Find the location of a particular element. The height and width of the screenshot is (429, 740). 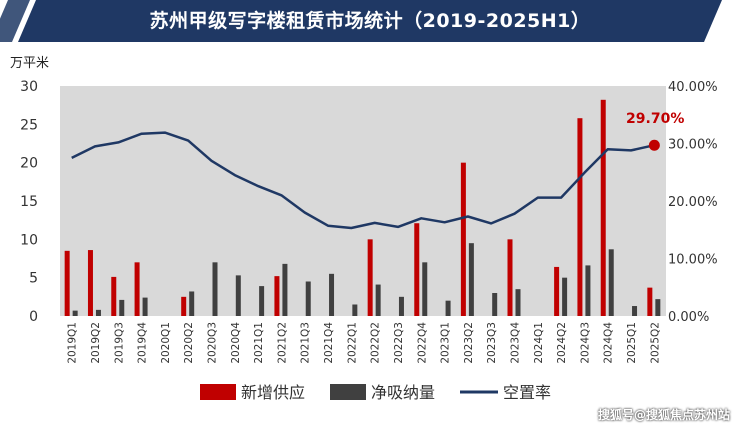

y-tick-label: 0 is located at coordinates (33, 317).